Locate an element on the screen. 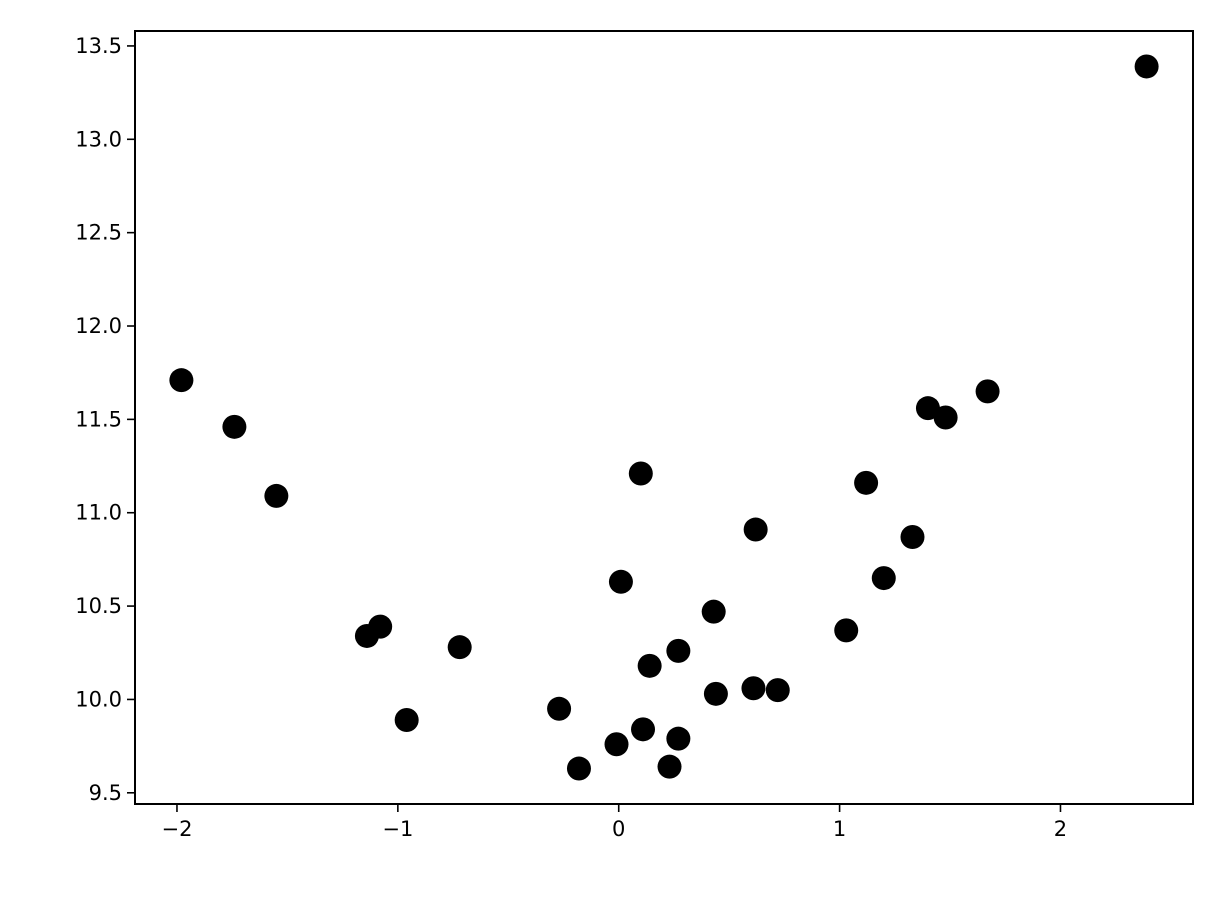 This screenshot has height=897, width=1223. y-tick-label: 11.0 is located at coordinates (98, 513).